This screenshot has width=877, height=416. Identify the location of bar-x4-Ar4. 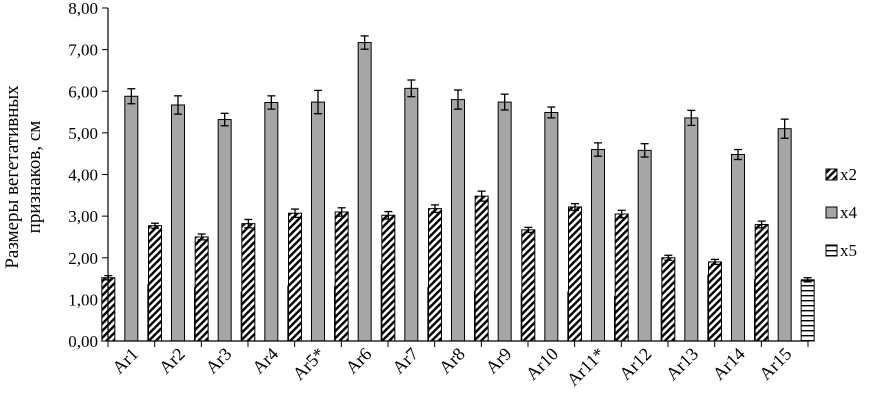
(271, 221).